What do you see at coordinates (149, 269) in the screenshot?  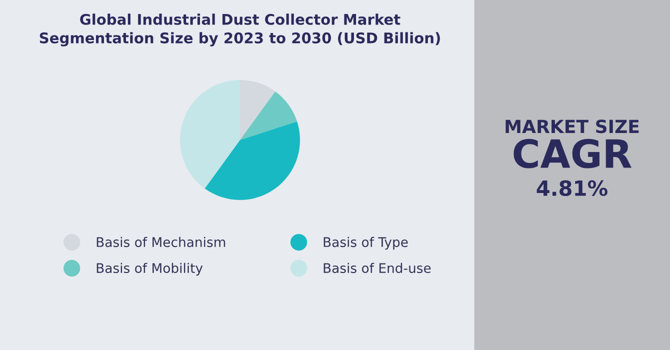 I see `legend-label: Basis of Mobility` at bounding box center [149, 269].